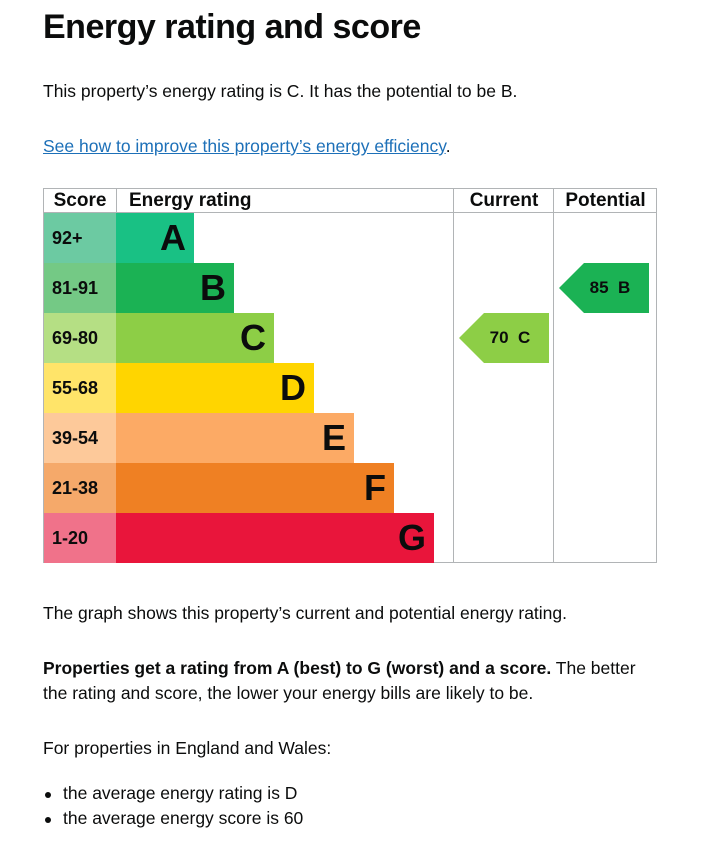  I want to click on potential-rating: 85 B, so click(604, 288).